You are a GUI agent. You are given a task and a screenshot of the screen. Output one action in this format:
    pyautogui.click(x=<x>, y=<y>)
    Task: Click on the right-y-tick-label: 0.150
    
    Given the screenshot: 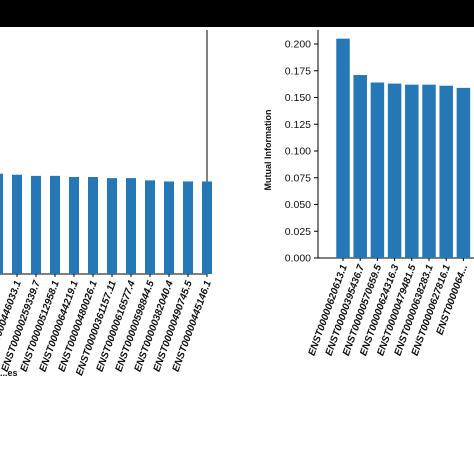 What is the action you would take?
    pyautogui.click(x=298, y=98)
    